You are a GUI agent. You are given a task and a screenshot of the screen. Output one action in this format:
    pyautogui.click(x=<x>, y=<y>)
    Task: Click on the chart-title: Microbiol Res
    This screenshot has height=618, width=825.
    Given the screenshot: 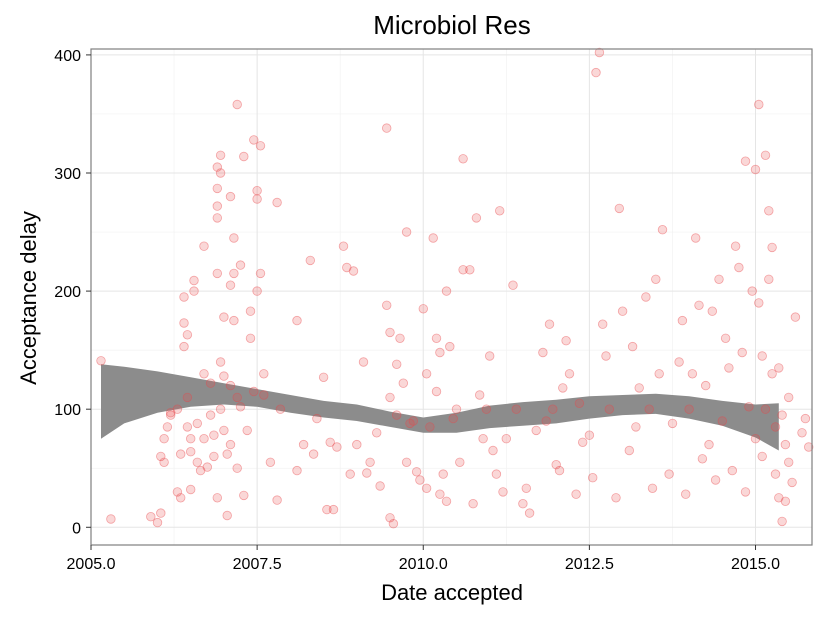 What is the action you would take?
    pyautogui.click(x=452, y=25)
    